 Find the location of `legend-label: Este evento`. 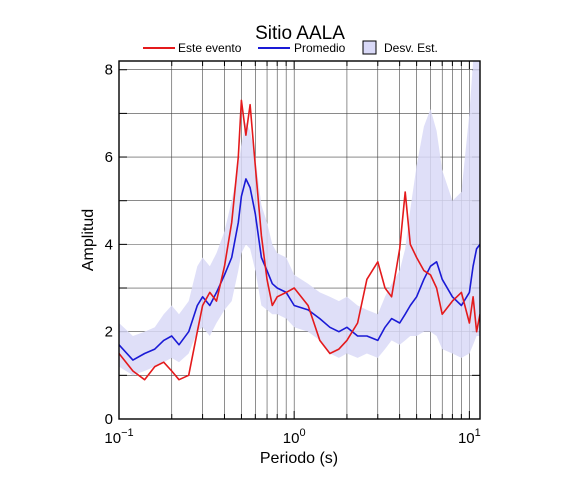

legend-label: Este evento is located at coordinates (210, 48).